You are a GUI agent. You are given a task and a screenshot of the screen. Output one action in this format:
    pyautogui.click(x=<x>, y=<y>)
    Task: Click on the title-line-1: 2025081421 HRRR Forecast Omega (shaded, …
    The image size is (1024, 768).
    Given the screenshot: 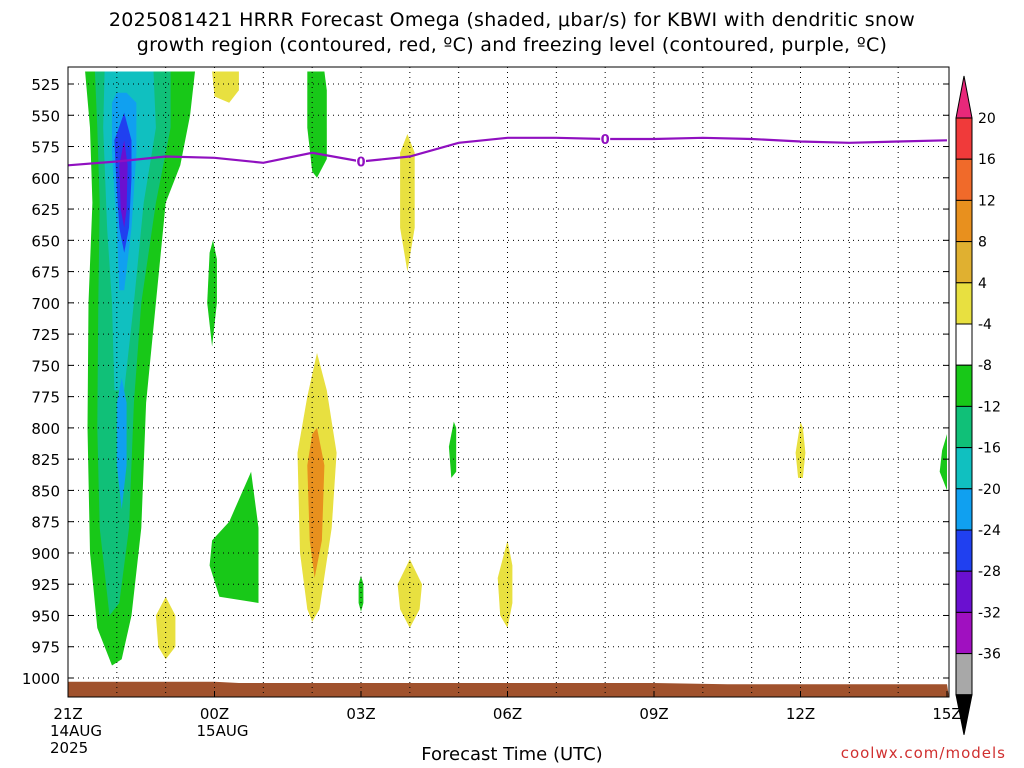 What is the action you would take?
    pyautogui.click(x=512, y=20)
    